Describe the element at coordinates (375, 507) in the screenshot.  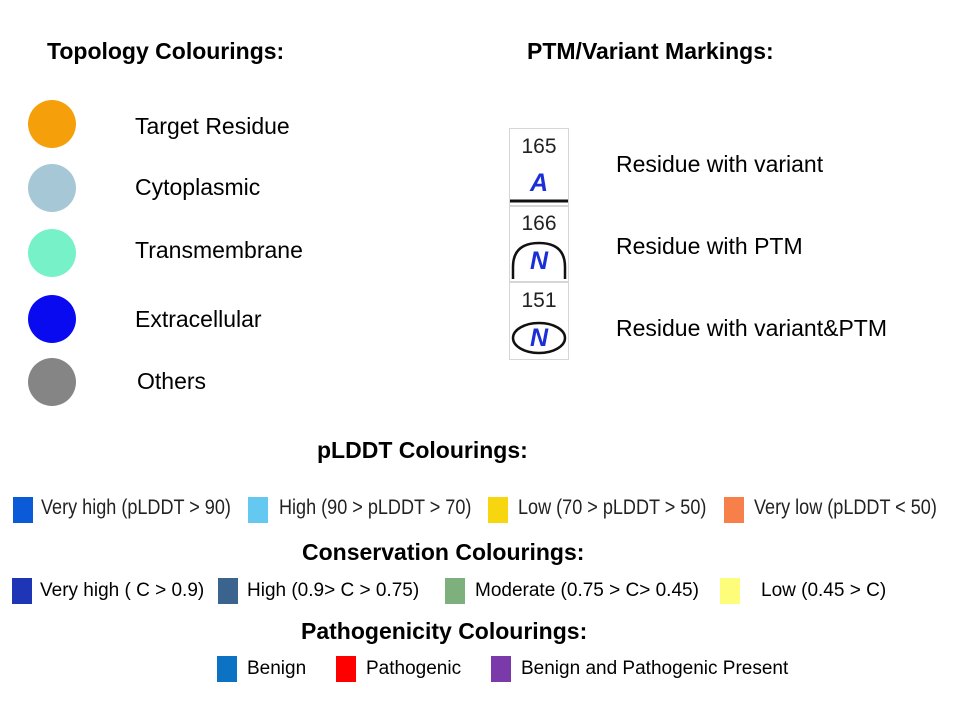
I see `plddt-high-label: High (90 > pLDDT > 70)` at that location.